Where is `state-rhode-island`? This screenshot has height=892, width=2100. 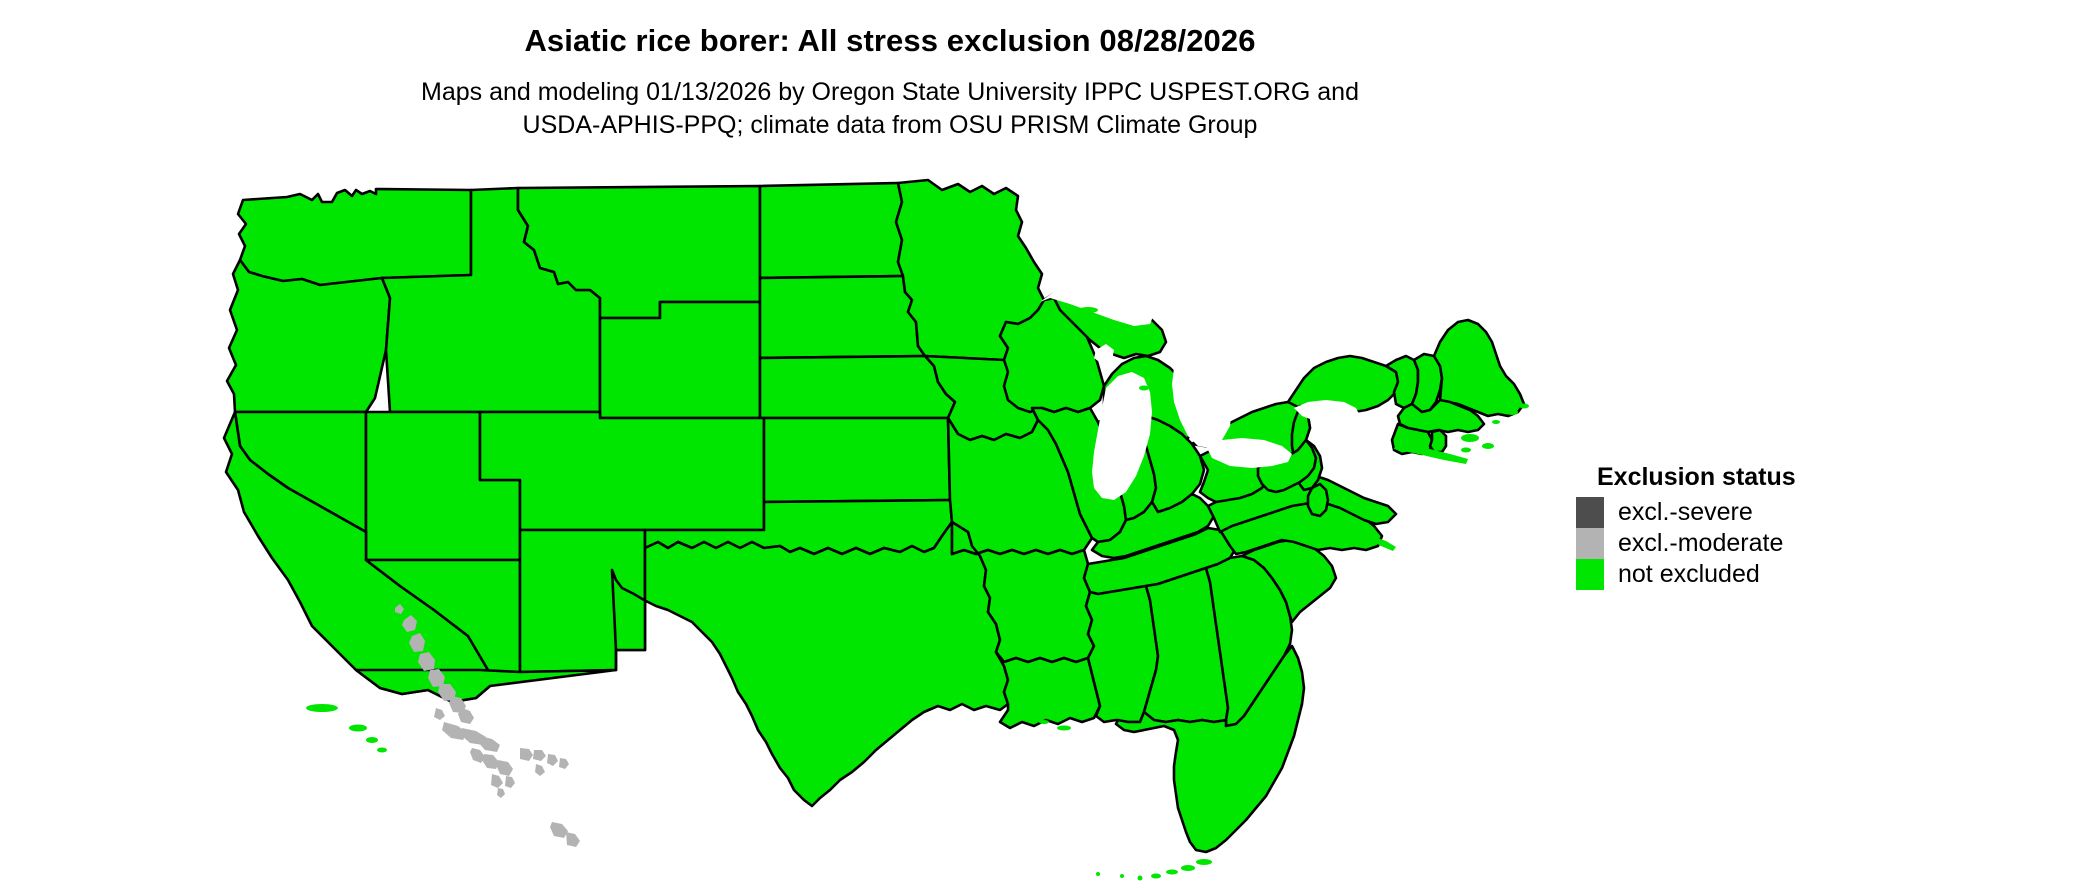 state-rhode-island is located at coordinates (1438, 441).